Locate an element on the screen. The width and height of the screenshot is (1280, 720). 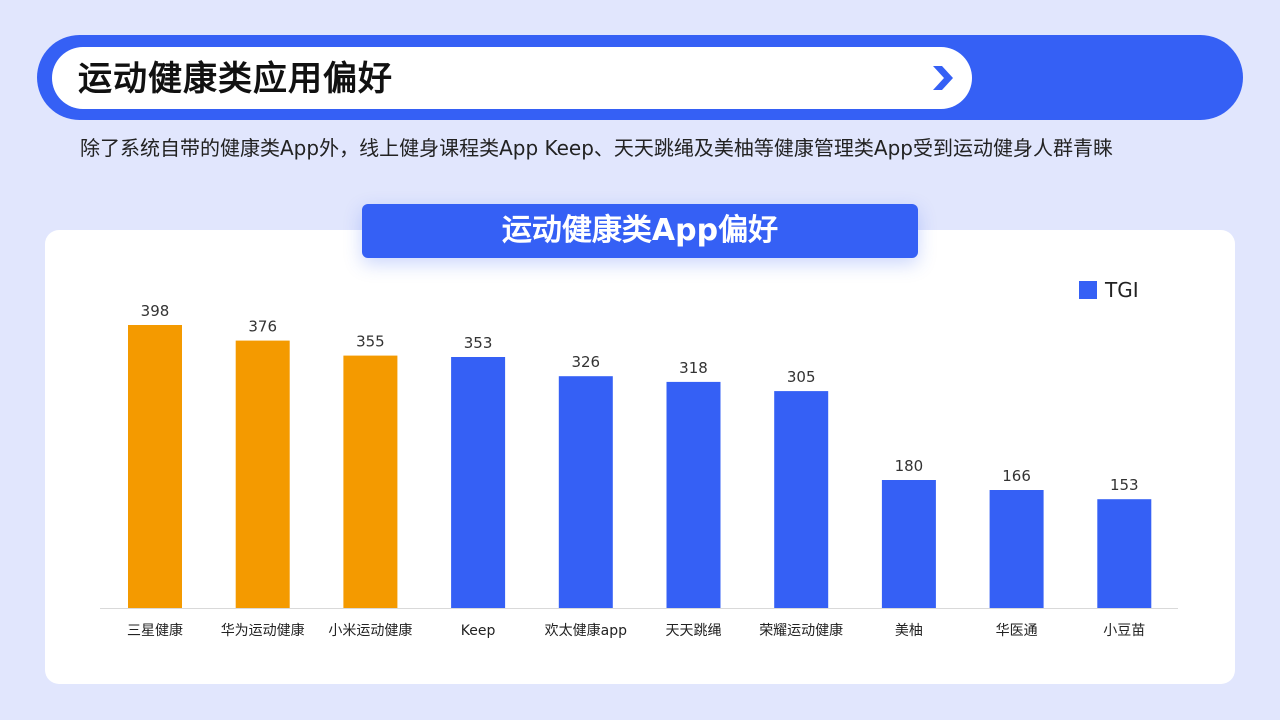
data-label: 376 is located at coordinates (262, 327).